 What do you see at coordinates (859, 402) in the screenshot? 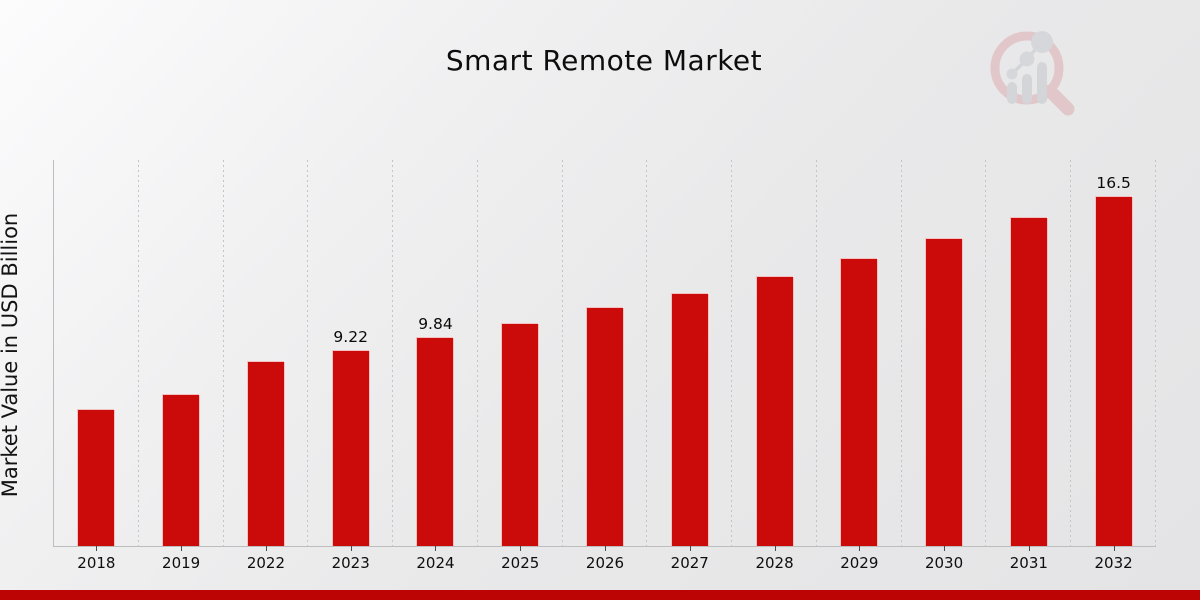
I see `bar-2029` at bounding box center [859, 402].